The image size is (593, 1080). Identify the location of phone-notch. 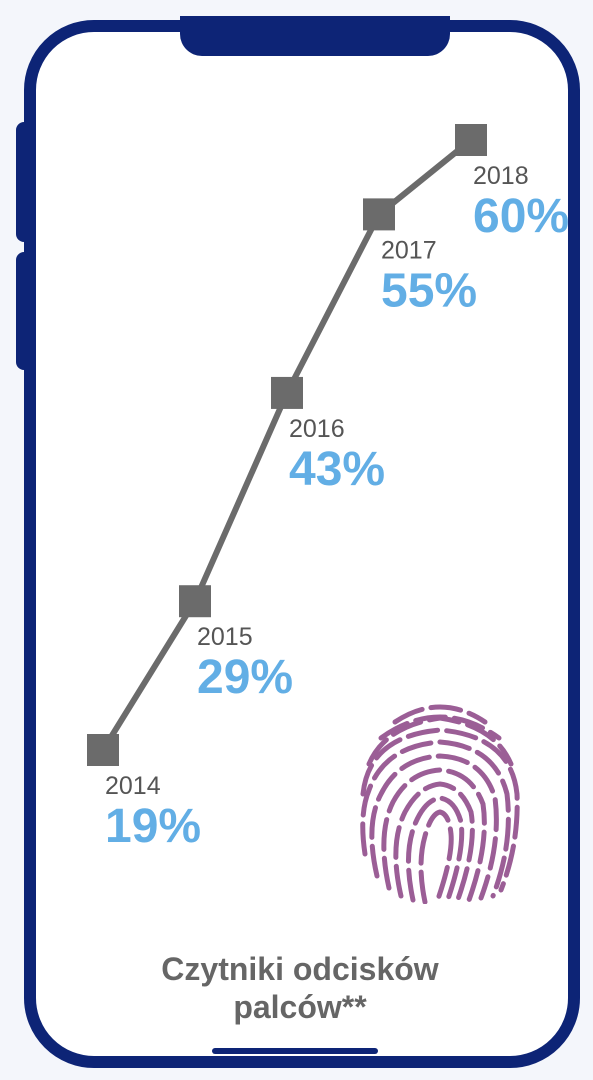
(315, 36).